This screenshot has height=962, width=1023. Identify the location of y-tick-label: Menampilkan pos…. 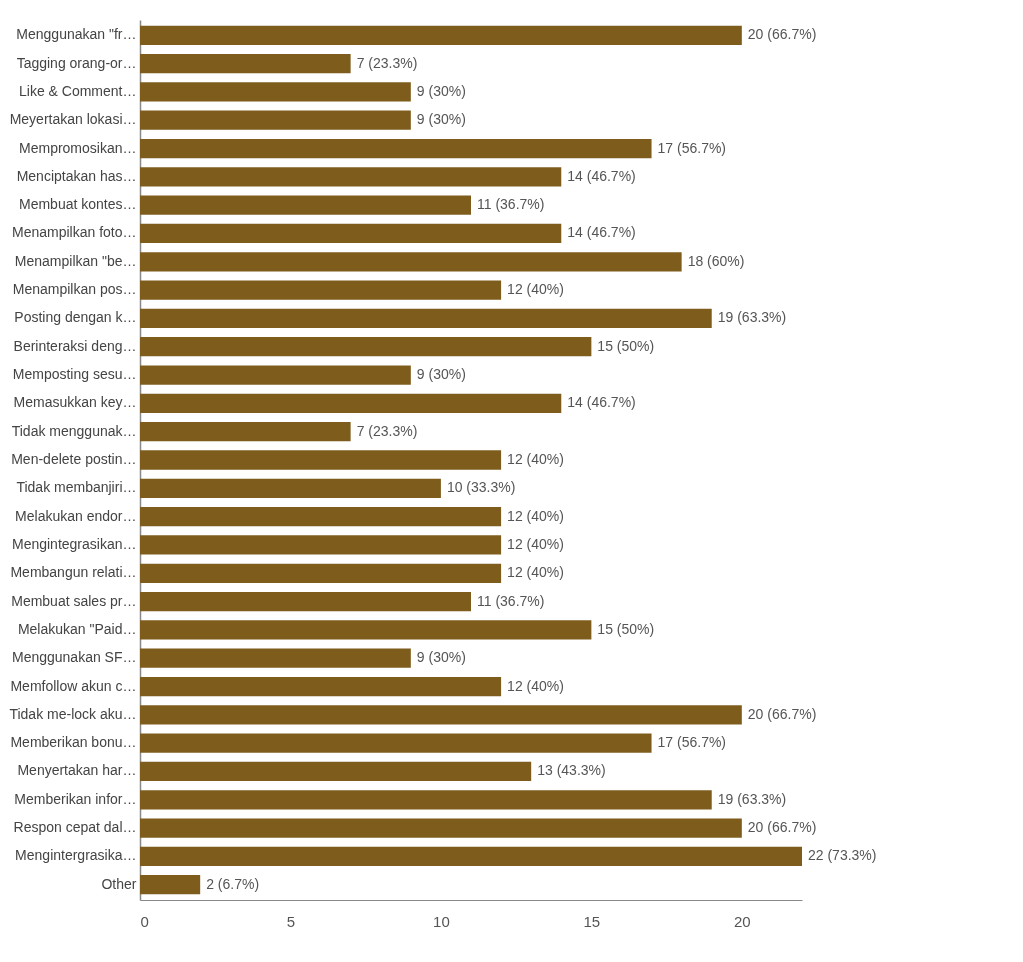
(74, 289).